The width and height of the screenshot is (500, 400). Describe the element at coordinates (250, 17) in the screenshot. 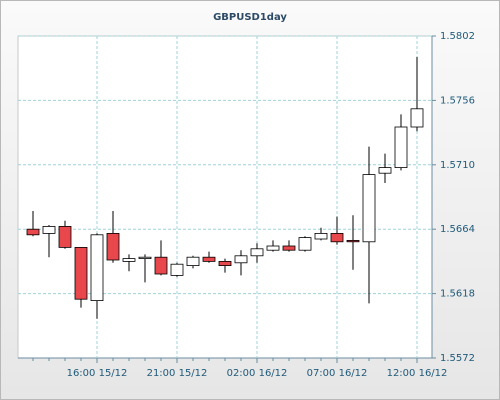

I see `chart-title: GBPUSD1day` at that location.